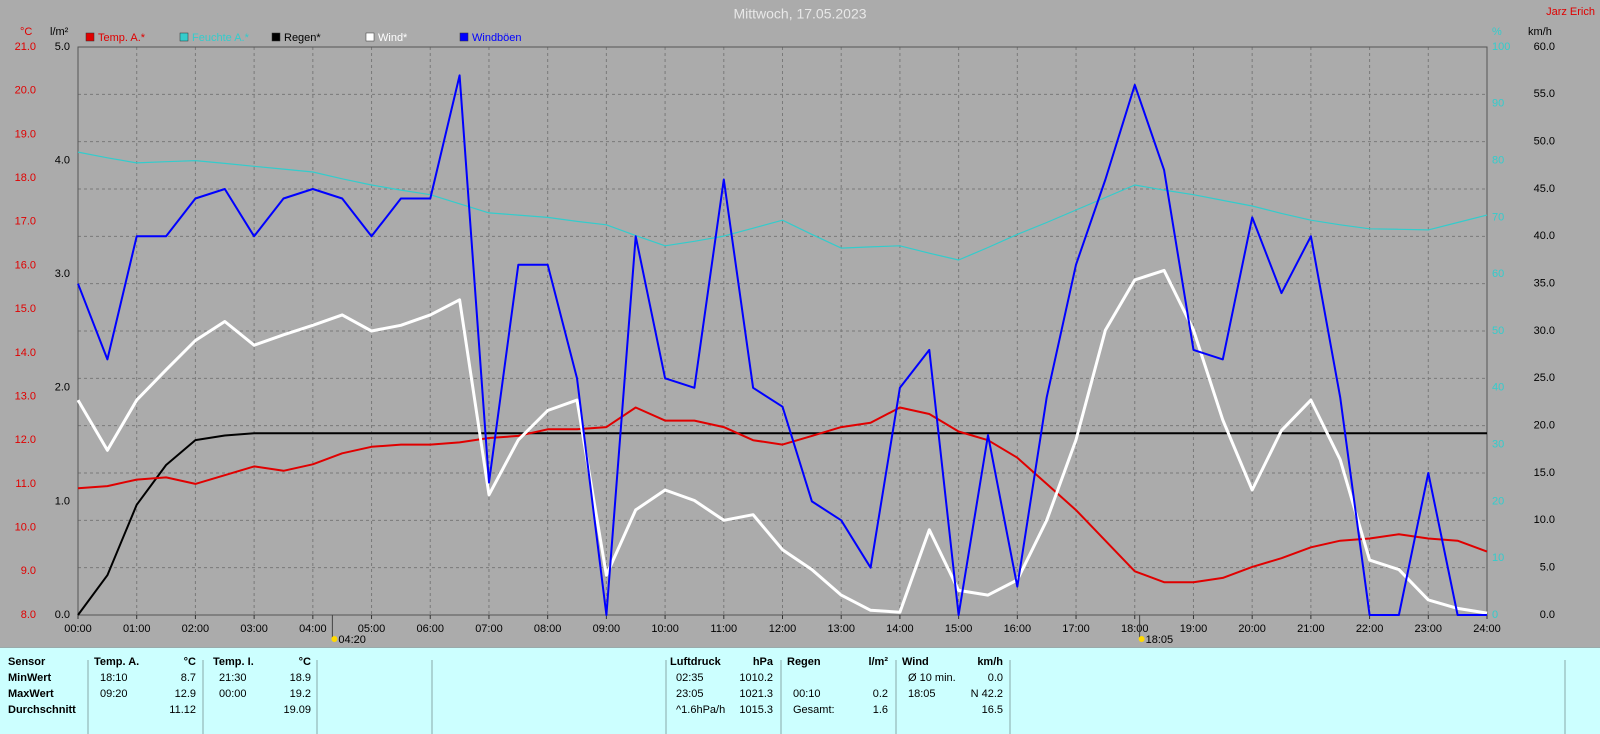 The image size is (1600, 734). Describe the element at coordinates (114, 678) in the screenshot. I see `panel-cell: 18:10` at that location.